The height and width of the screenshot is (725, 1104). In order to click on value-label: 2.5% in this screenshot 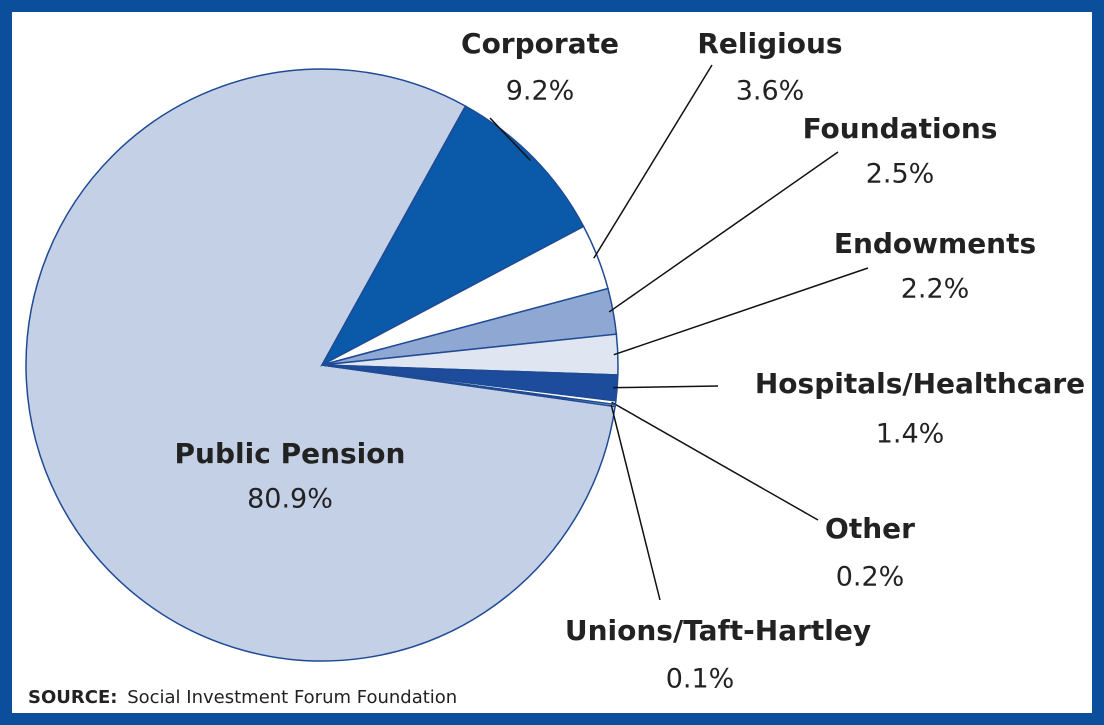, I will do `click(900, 174)`.